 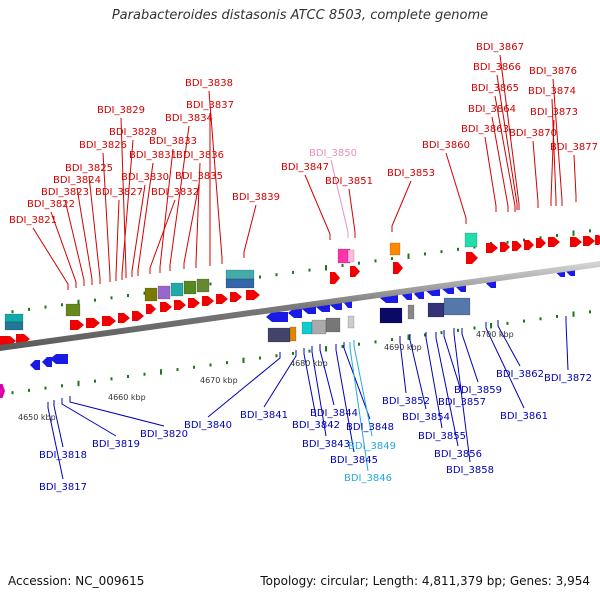 What do you see at coordinates (370, 427) in the screenshot?
I see `gene-label-bottom: BDI_3848` at bounding box center [370, 427].